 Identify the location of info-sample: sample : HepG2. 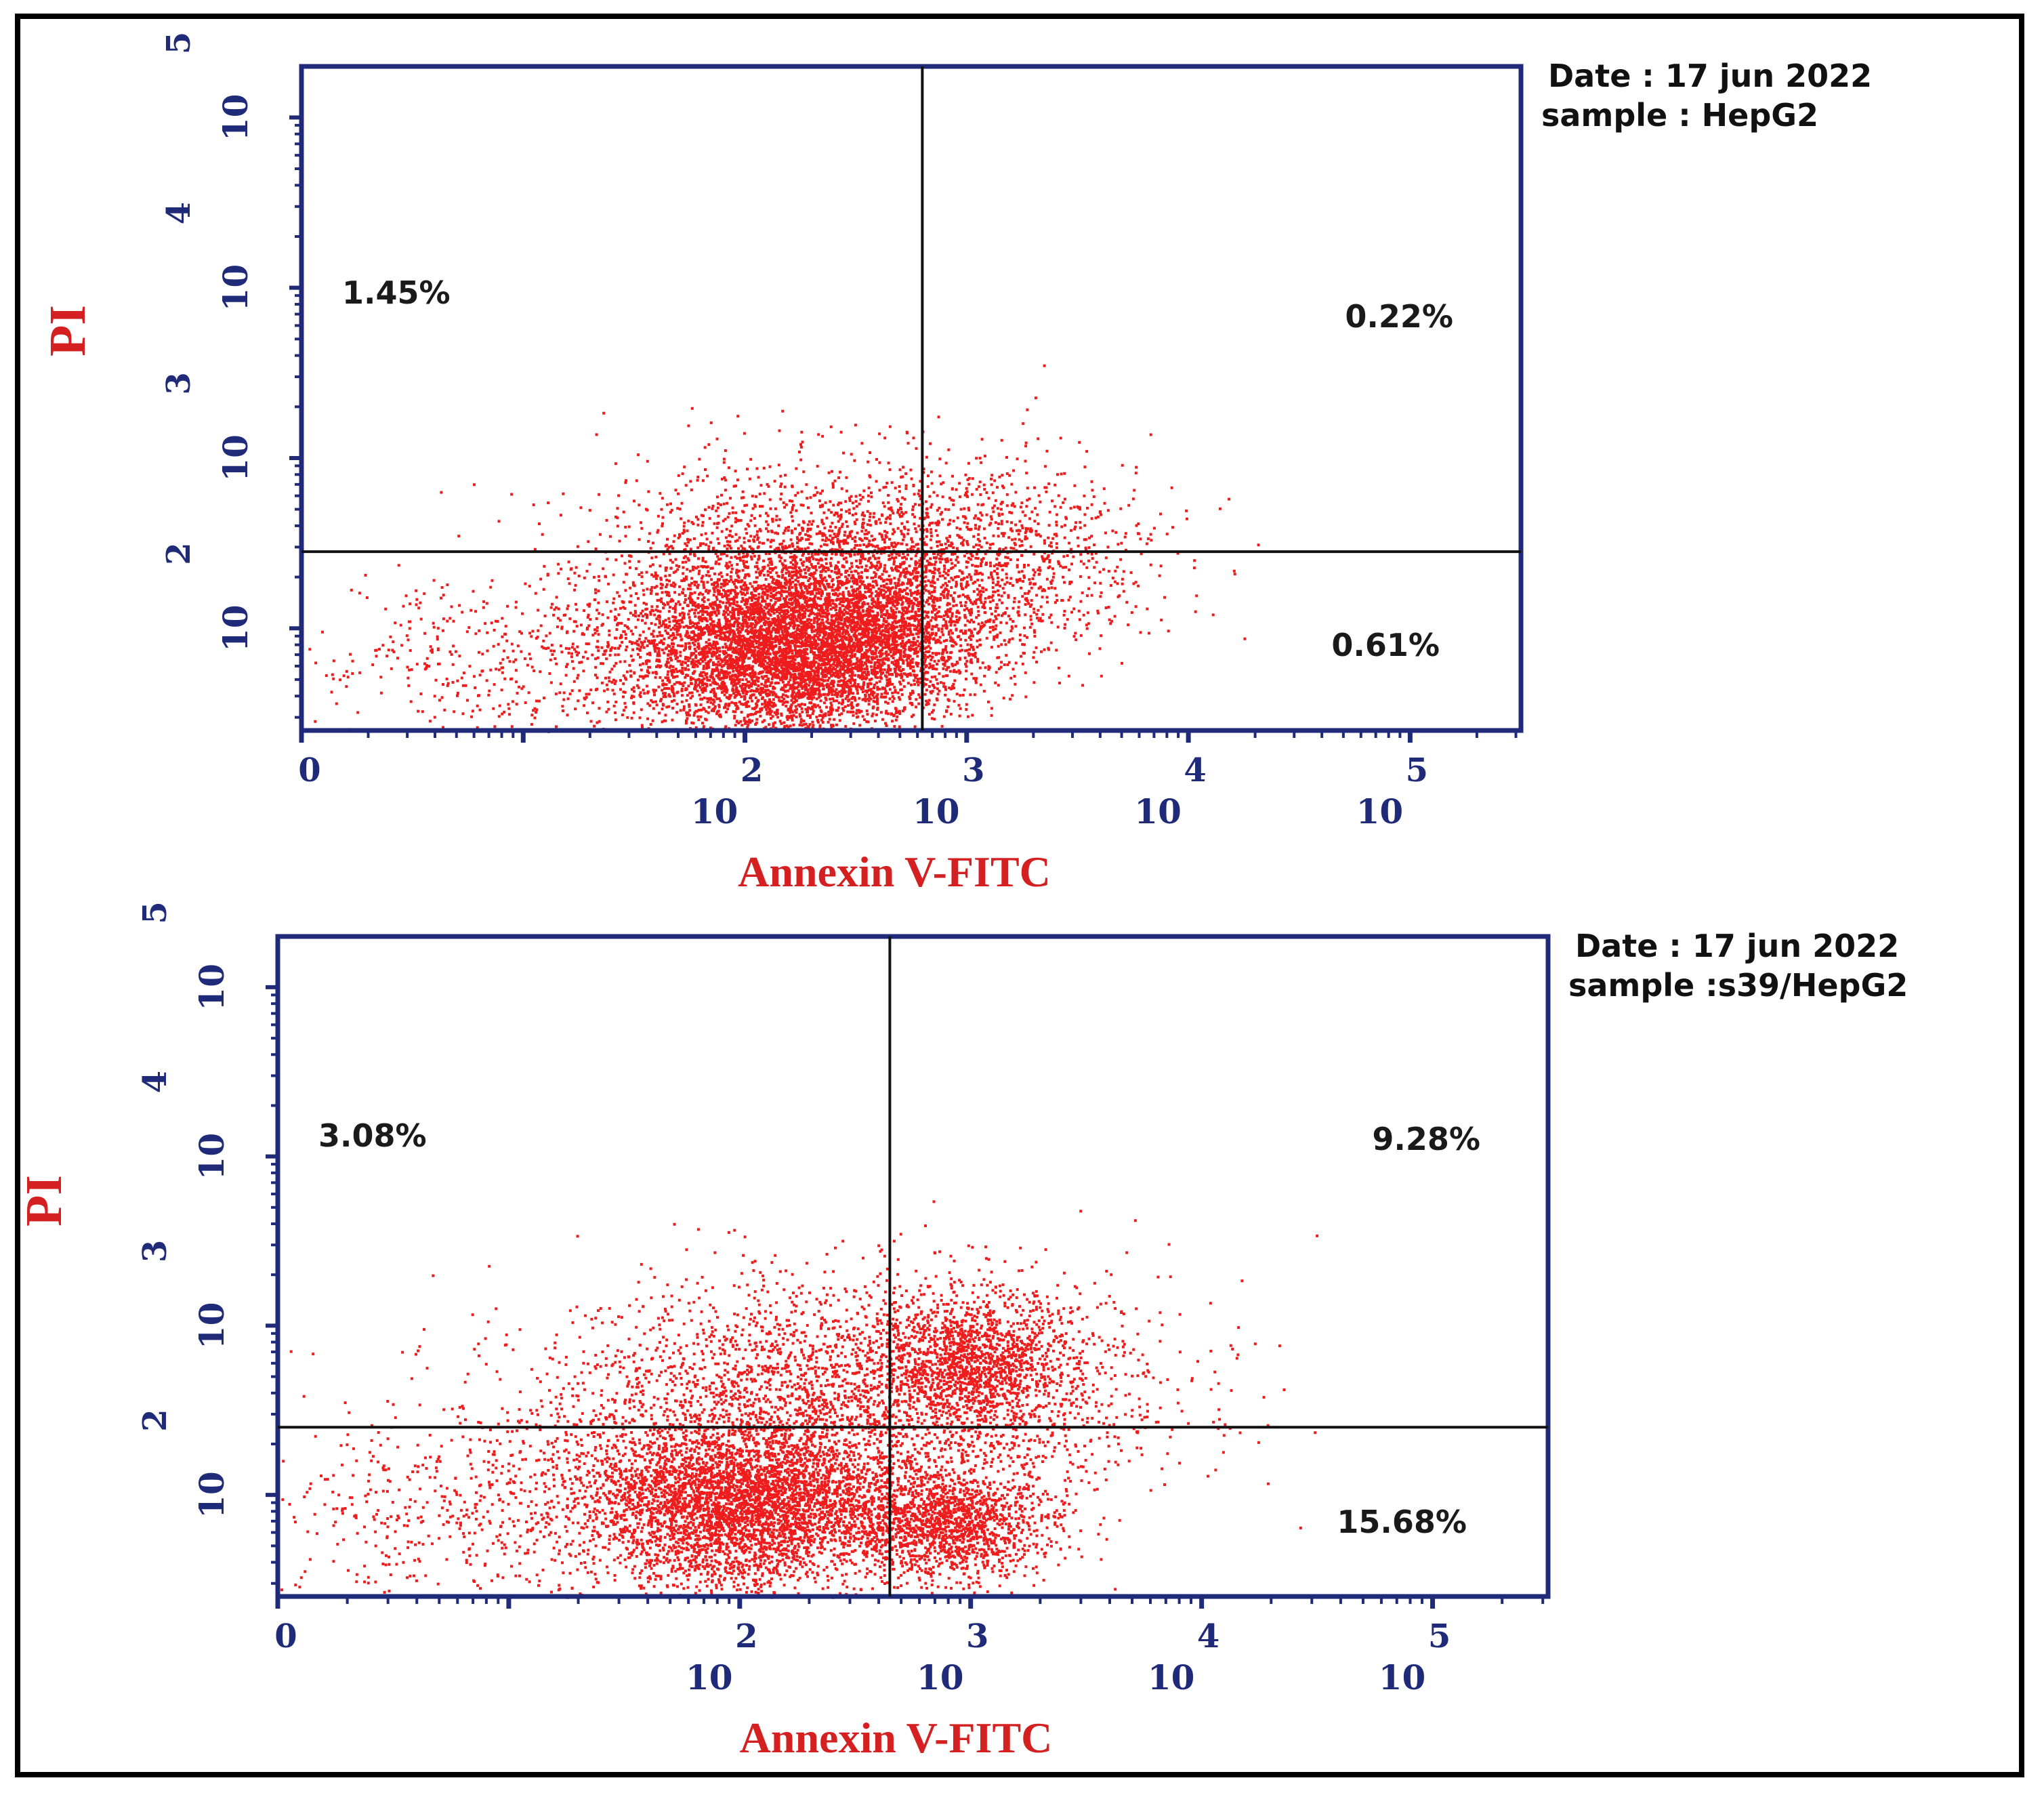
(1680, 115).